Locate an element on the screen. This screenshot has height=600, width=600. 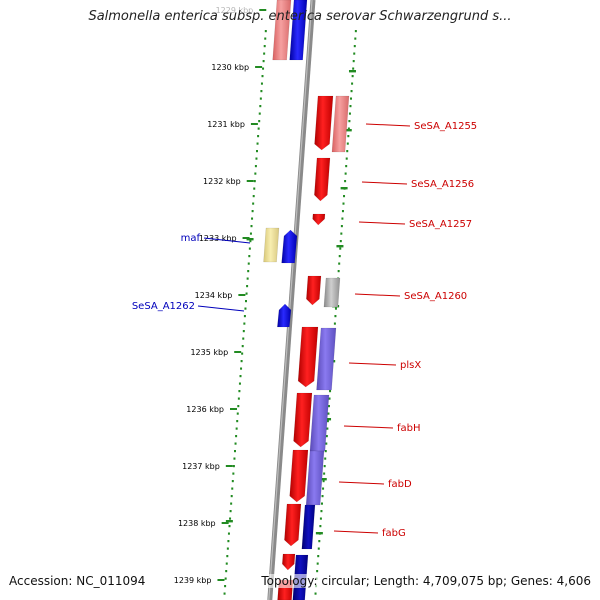
gene-label-fabD: fabD is located at coordinates (375, 484).